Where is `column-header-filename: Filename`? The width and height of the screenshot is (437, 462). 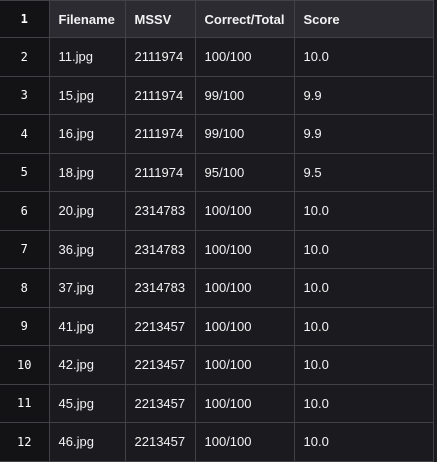 column-header-filename: Filename is located at coordinates (87, 19).